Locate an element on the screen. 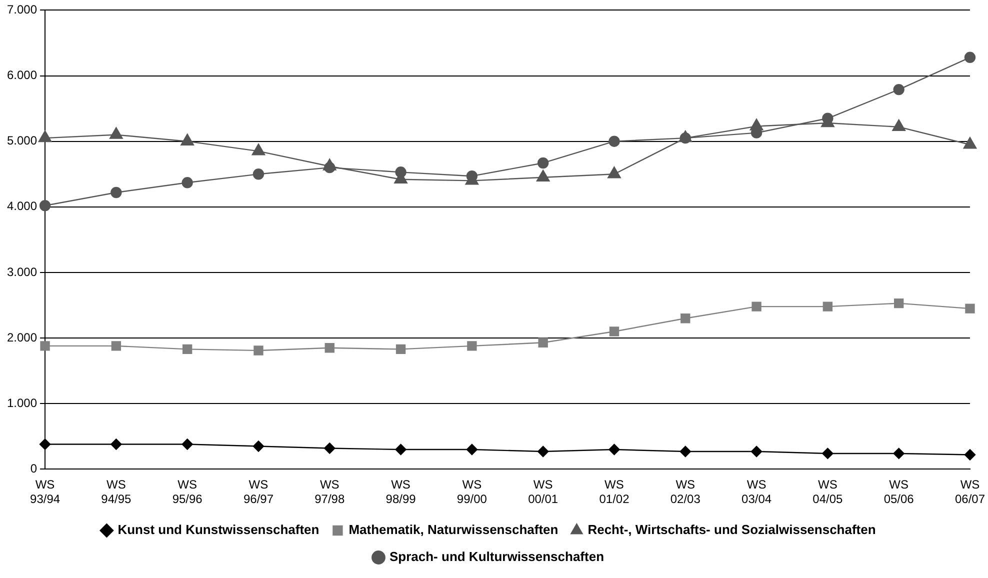  y-tick-label: 5.000 is located at coordinates (22, 141).